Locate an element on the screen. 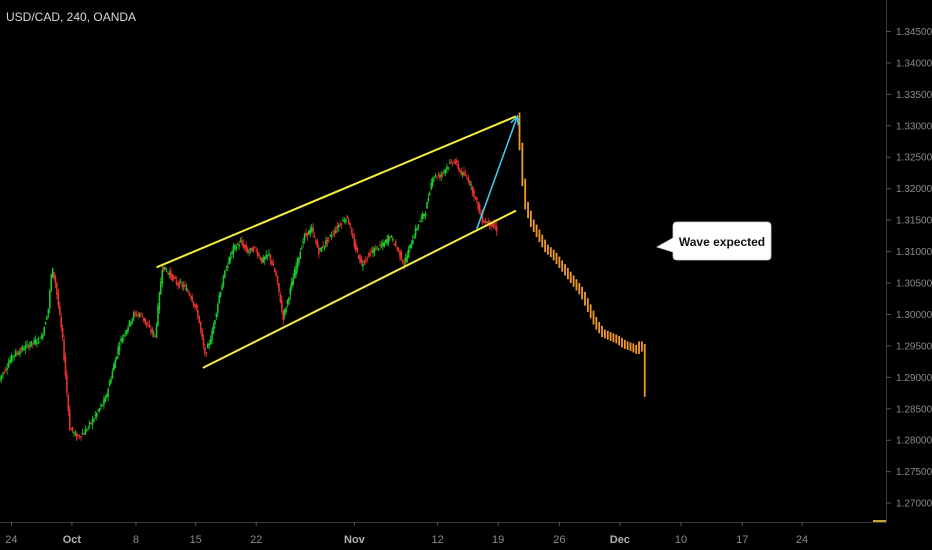 Image resolution: width=932 pixels, height=550 pixels. time-axis: 24 Oct 8 15 22 Nov 12 19 26 Dec 10 17 24 is located at coordinates (443, 534).